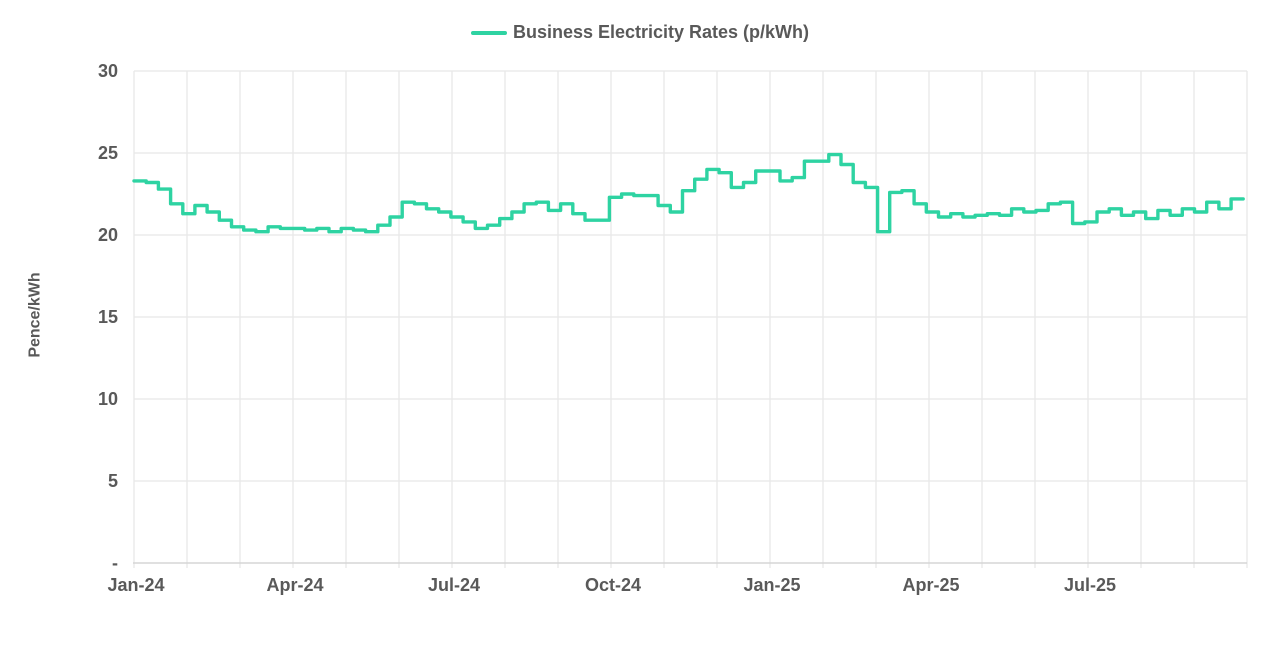 The height and width of the screenshot is (647, 1280). I want to click on y-tick-label: 5, so click(113, 481).